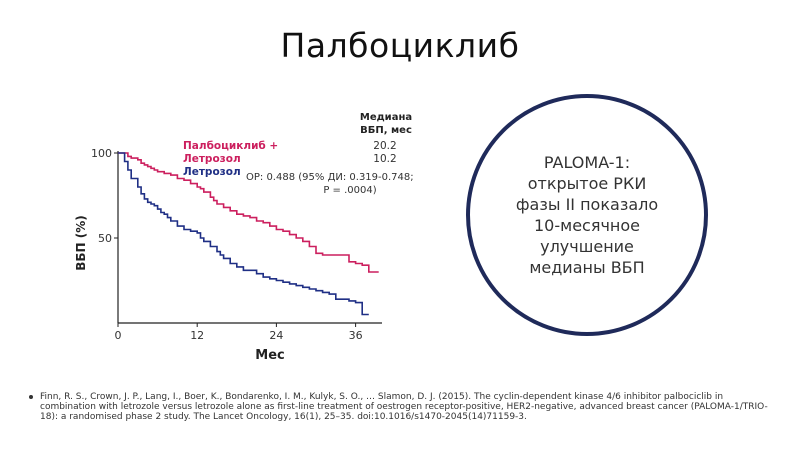 The image size is (800, 450). Describe the element at coordinates (586, 225) in the screenshot. I see `summary-line: 10-месячное` at that location.